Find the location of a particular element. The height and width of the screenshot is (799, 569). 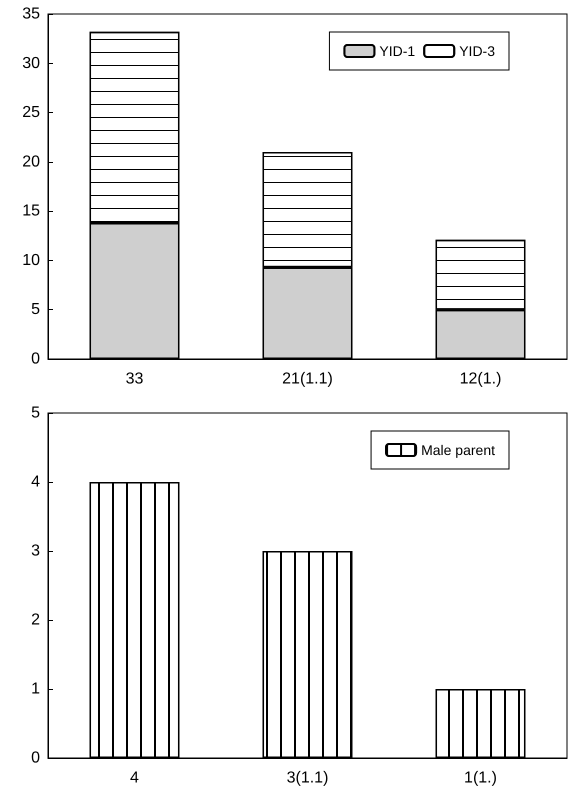

legend-label: YID-1 is located at coordinates (397, 51).